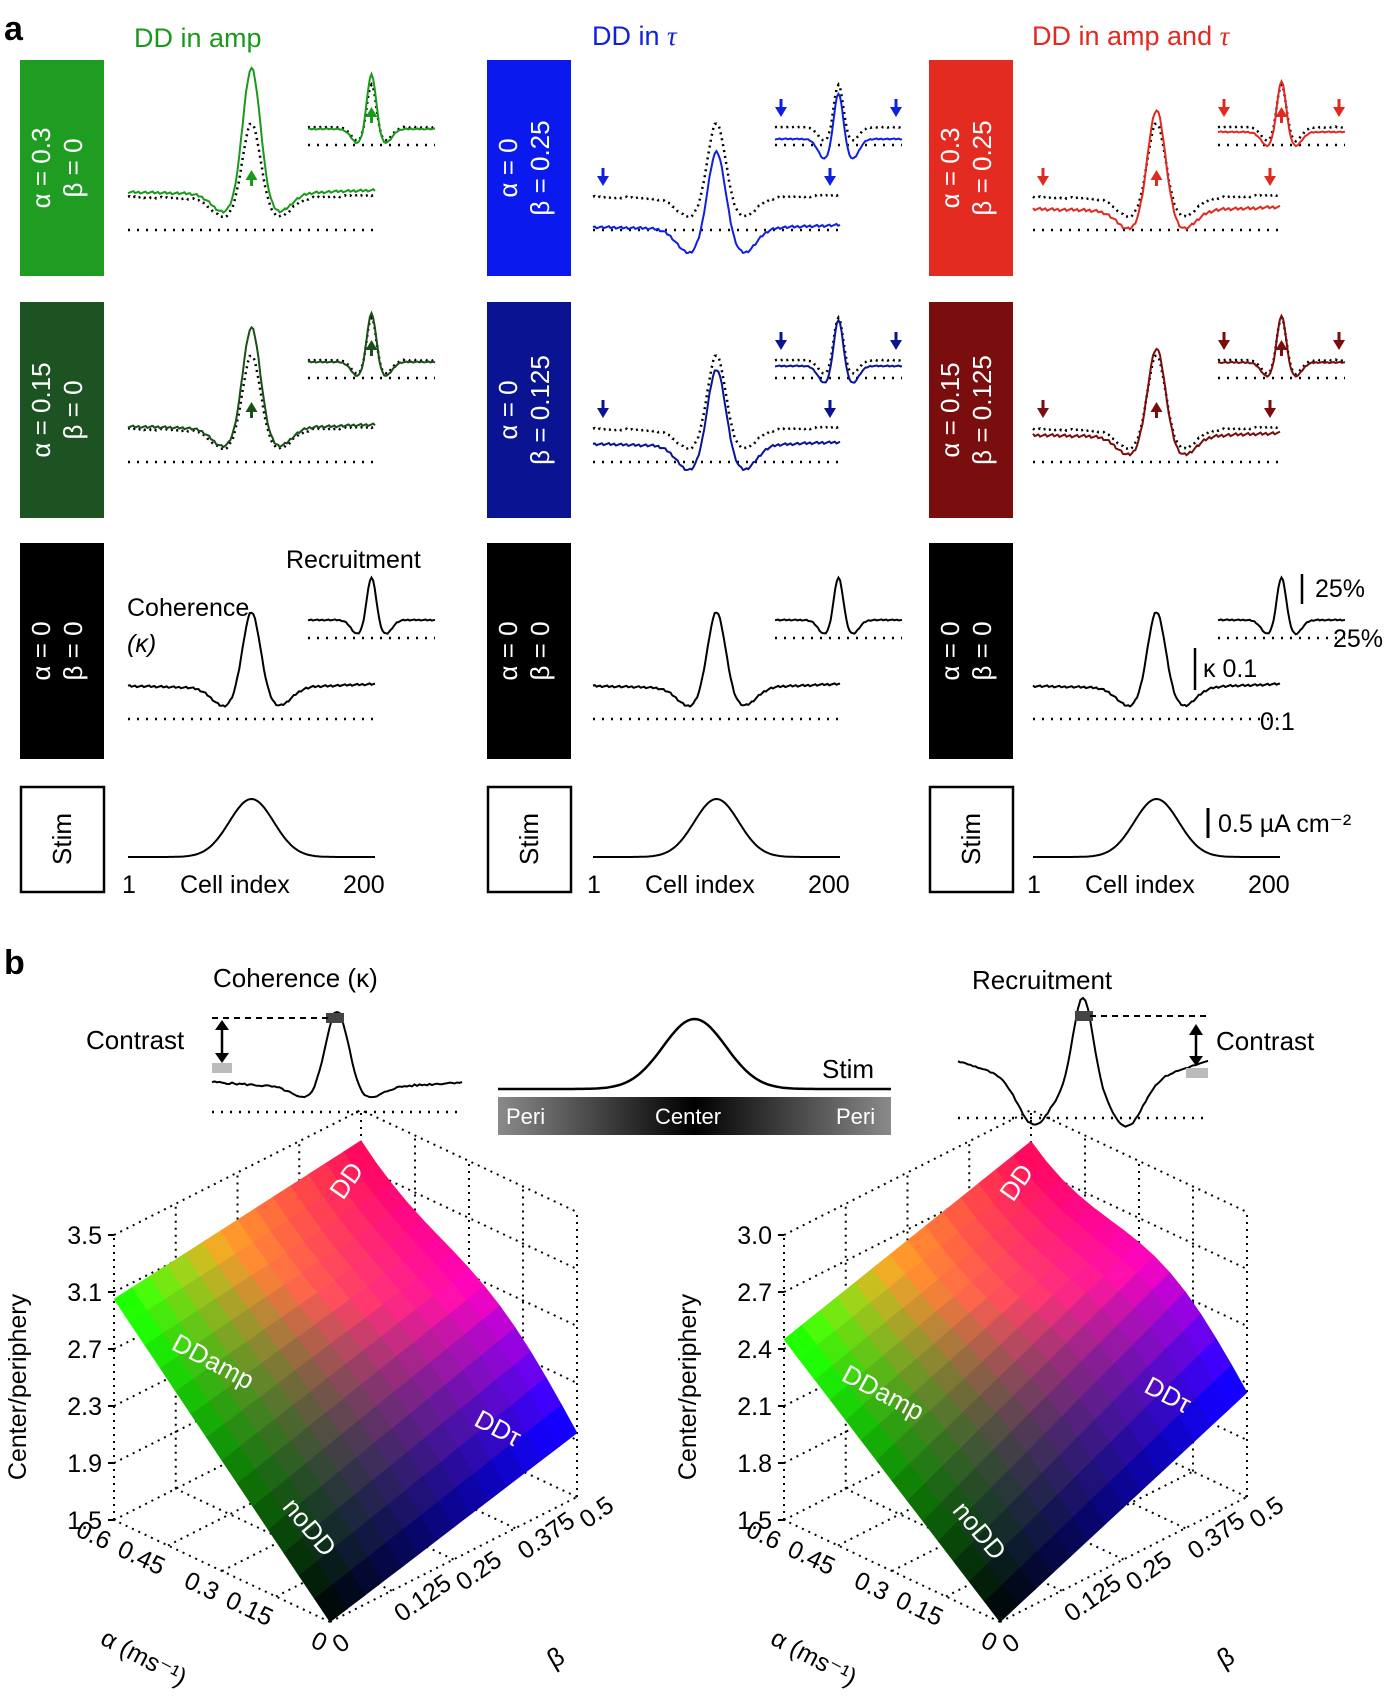 This screenshot has width=1395, height=1708. What do you see at coordinates (694, 1116) in the screenshot?
I see `center-periphery-gradient-bar` at bounding box center [694, 1116].